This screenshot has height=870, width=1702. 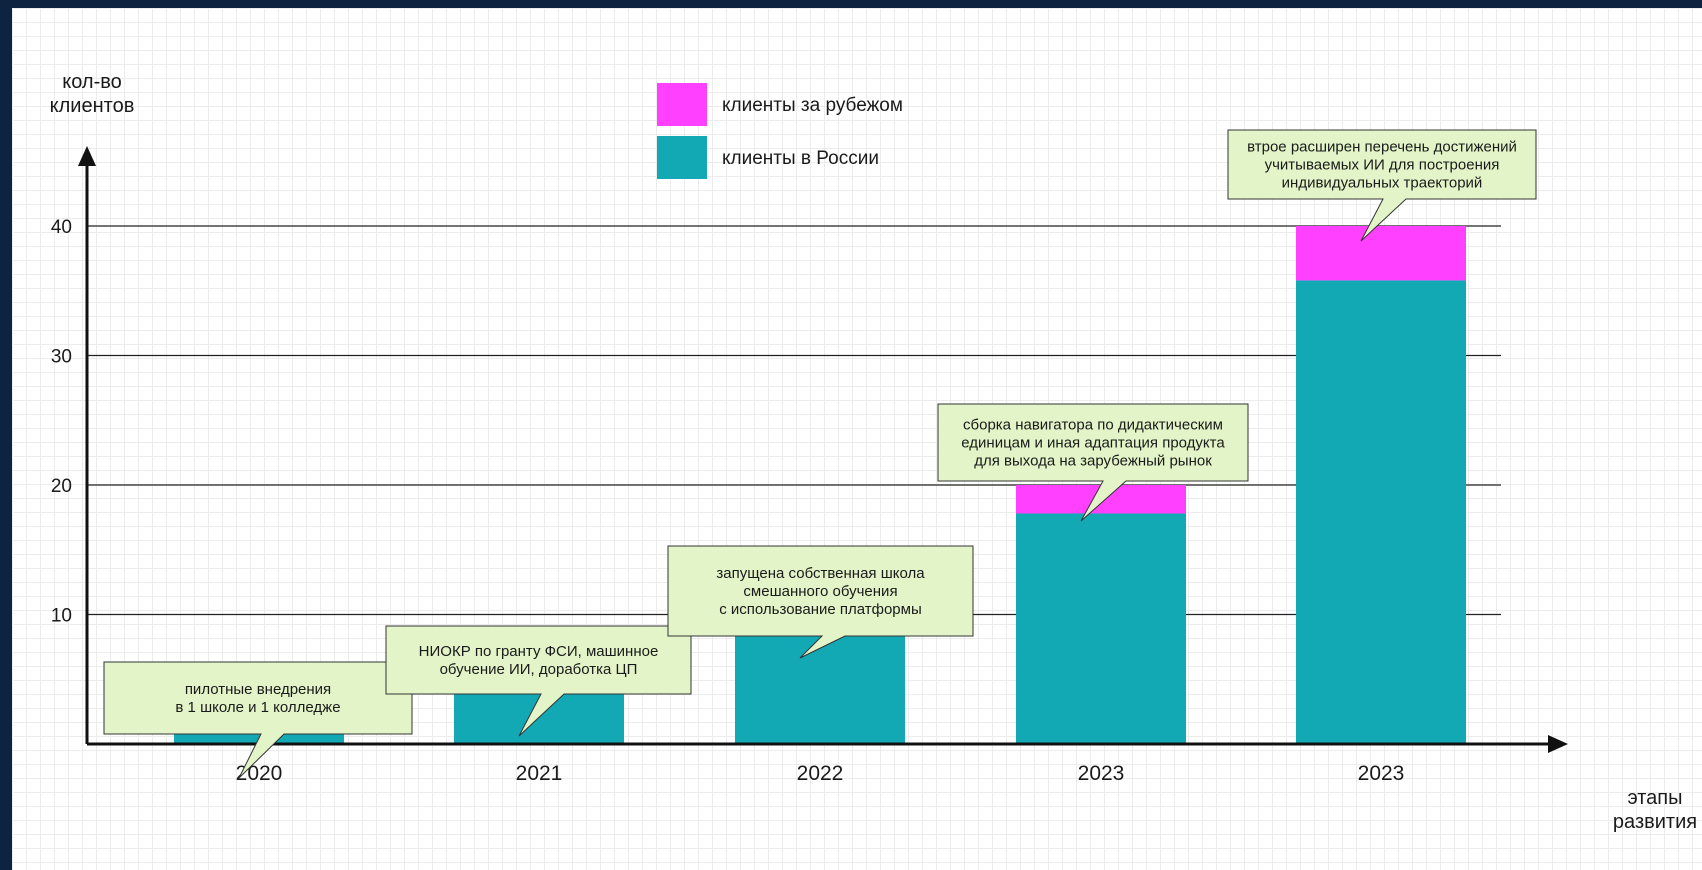 I want to click on legend-swatch-russia, so click(x=682, y=157).